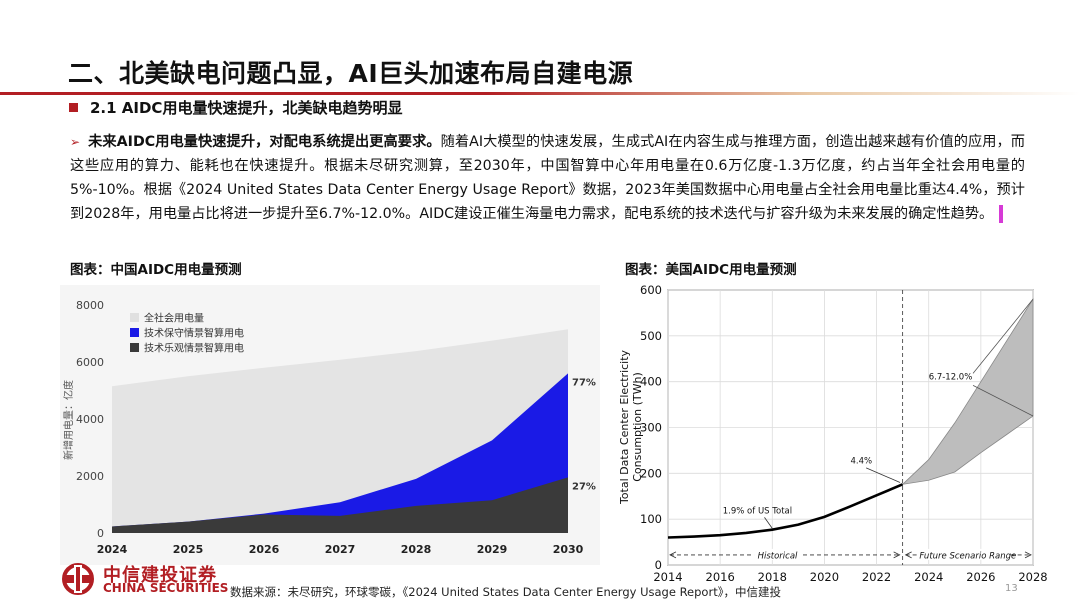 The width and height of the screenshot is (1080, 608). I want to click on legend-label: 技术保守情景智算用电, so click(194, 333).